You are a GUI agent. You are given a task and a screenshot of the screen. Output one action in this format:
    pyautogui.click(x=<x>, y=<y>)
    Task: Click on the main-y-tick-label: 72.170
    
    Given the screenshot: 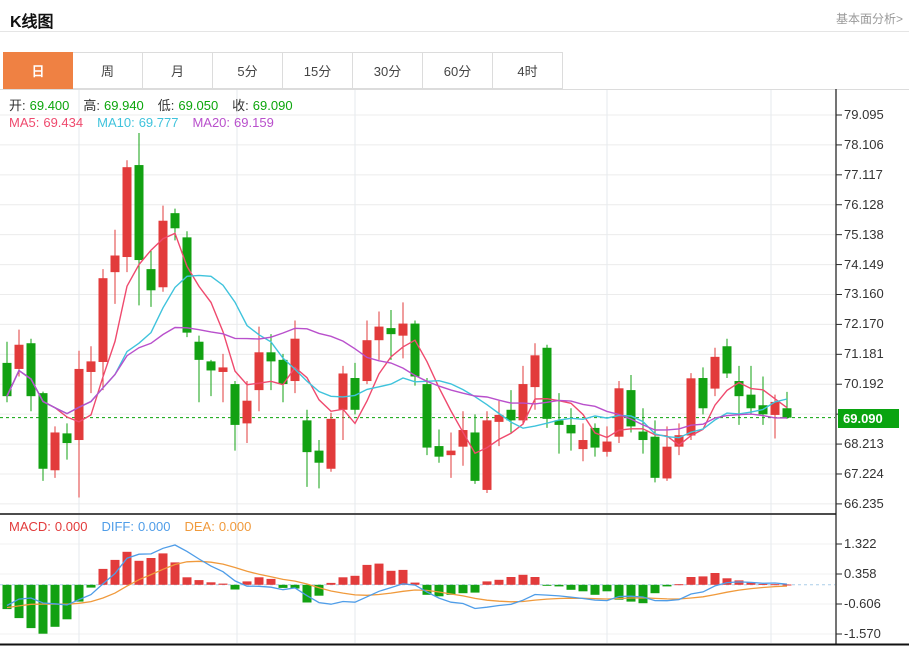 What is the action you would take?
    pyautogui.click(x=864, y=324)
    